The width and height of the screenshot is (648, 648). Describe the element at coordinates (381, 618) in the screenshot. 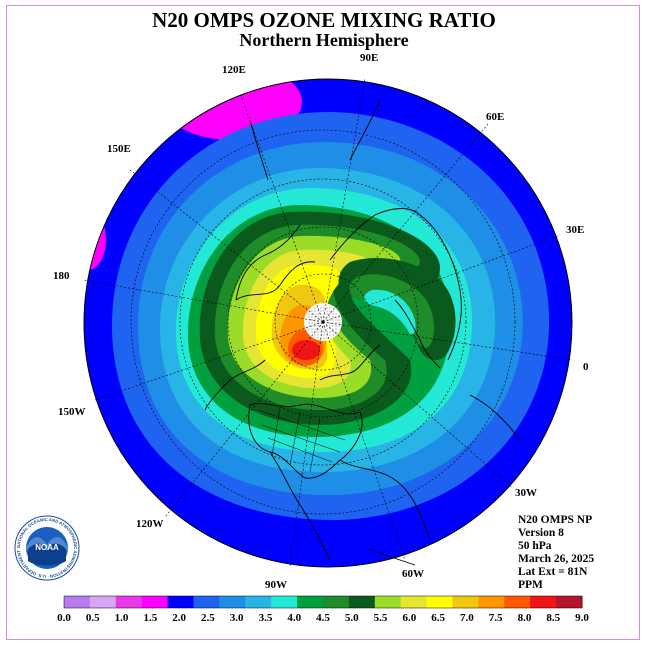

I see `colorbar-tick-label: 5.5` at that location.